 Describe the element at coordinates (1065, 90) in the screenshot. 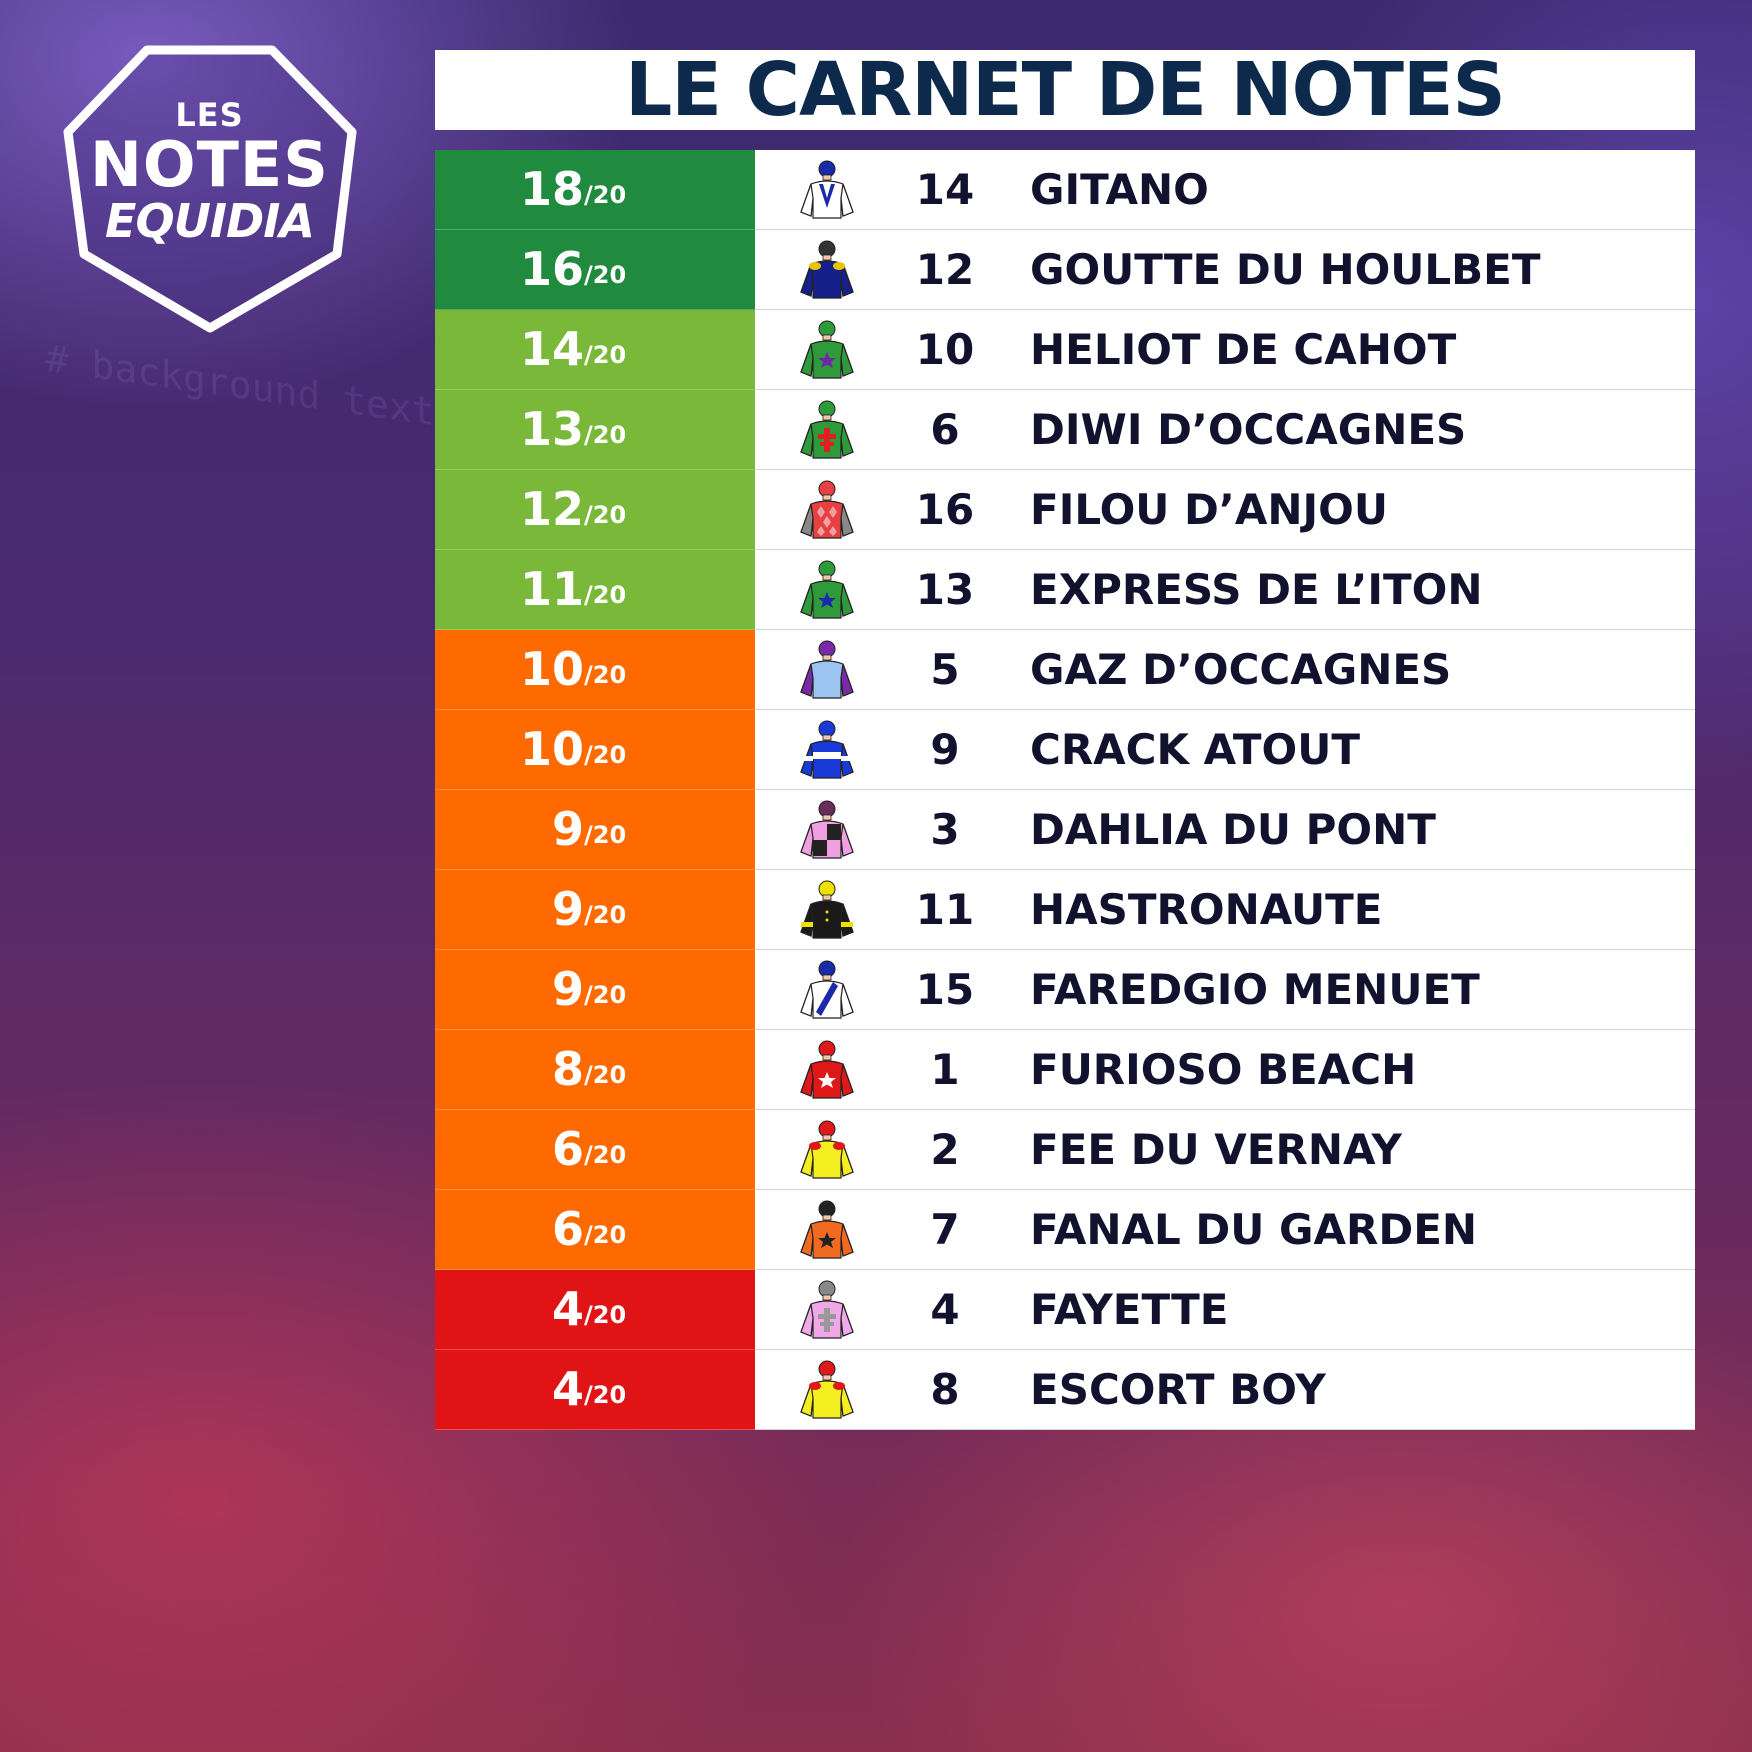

I see `title-banner: LE CARNET DE NOTES` at that location.